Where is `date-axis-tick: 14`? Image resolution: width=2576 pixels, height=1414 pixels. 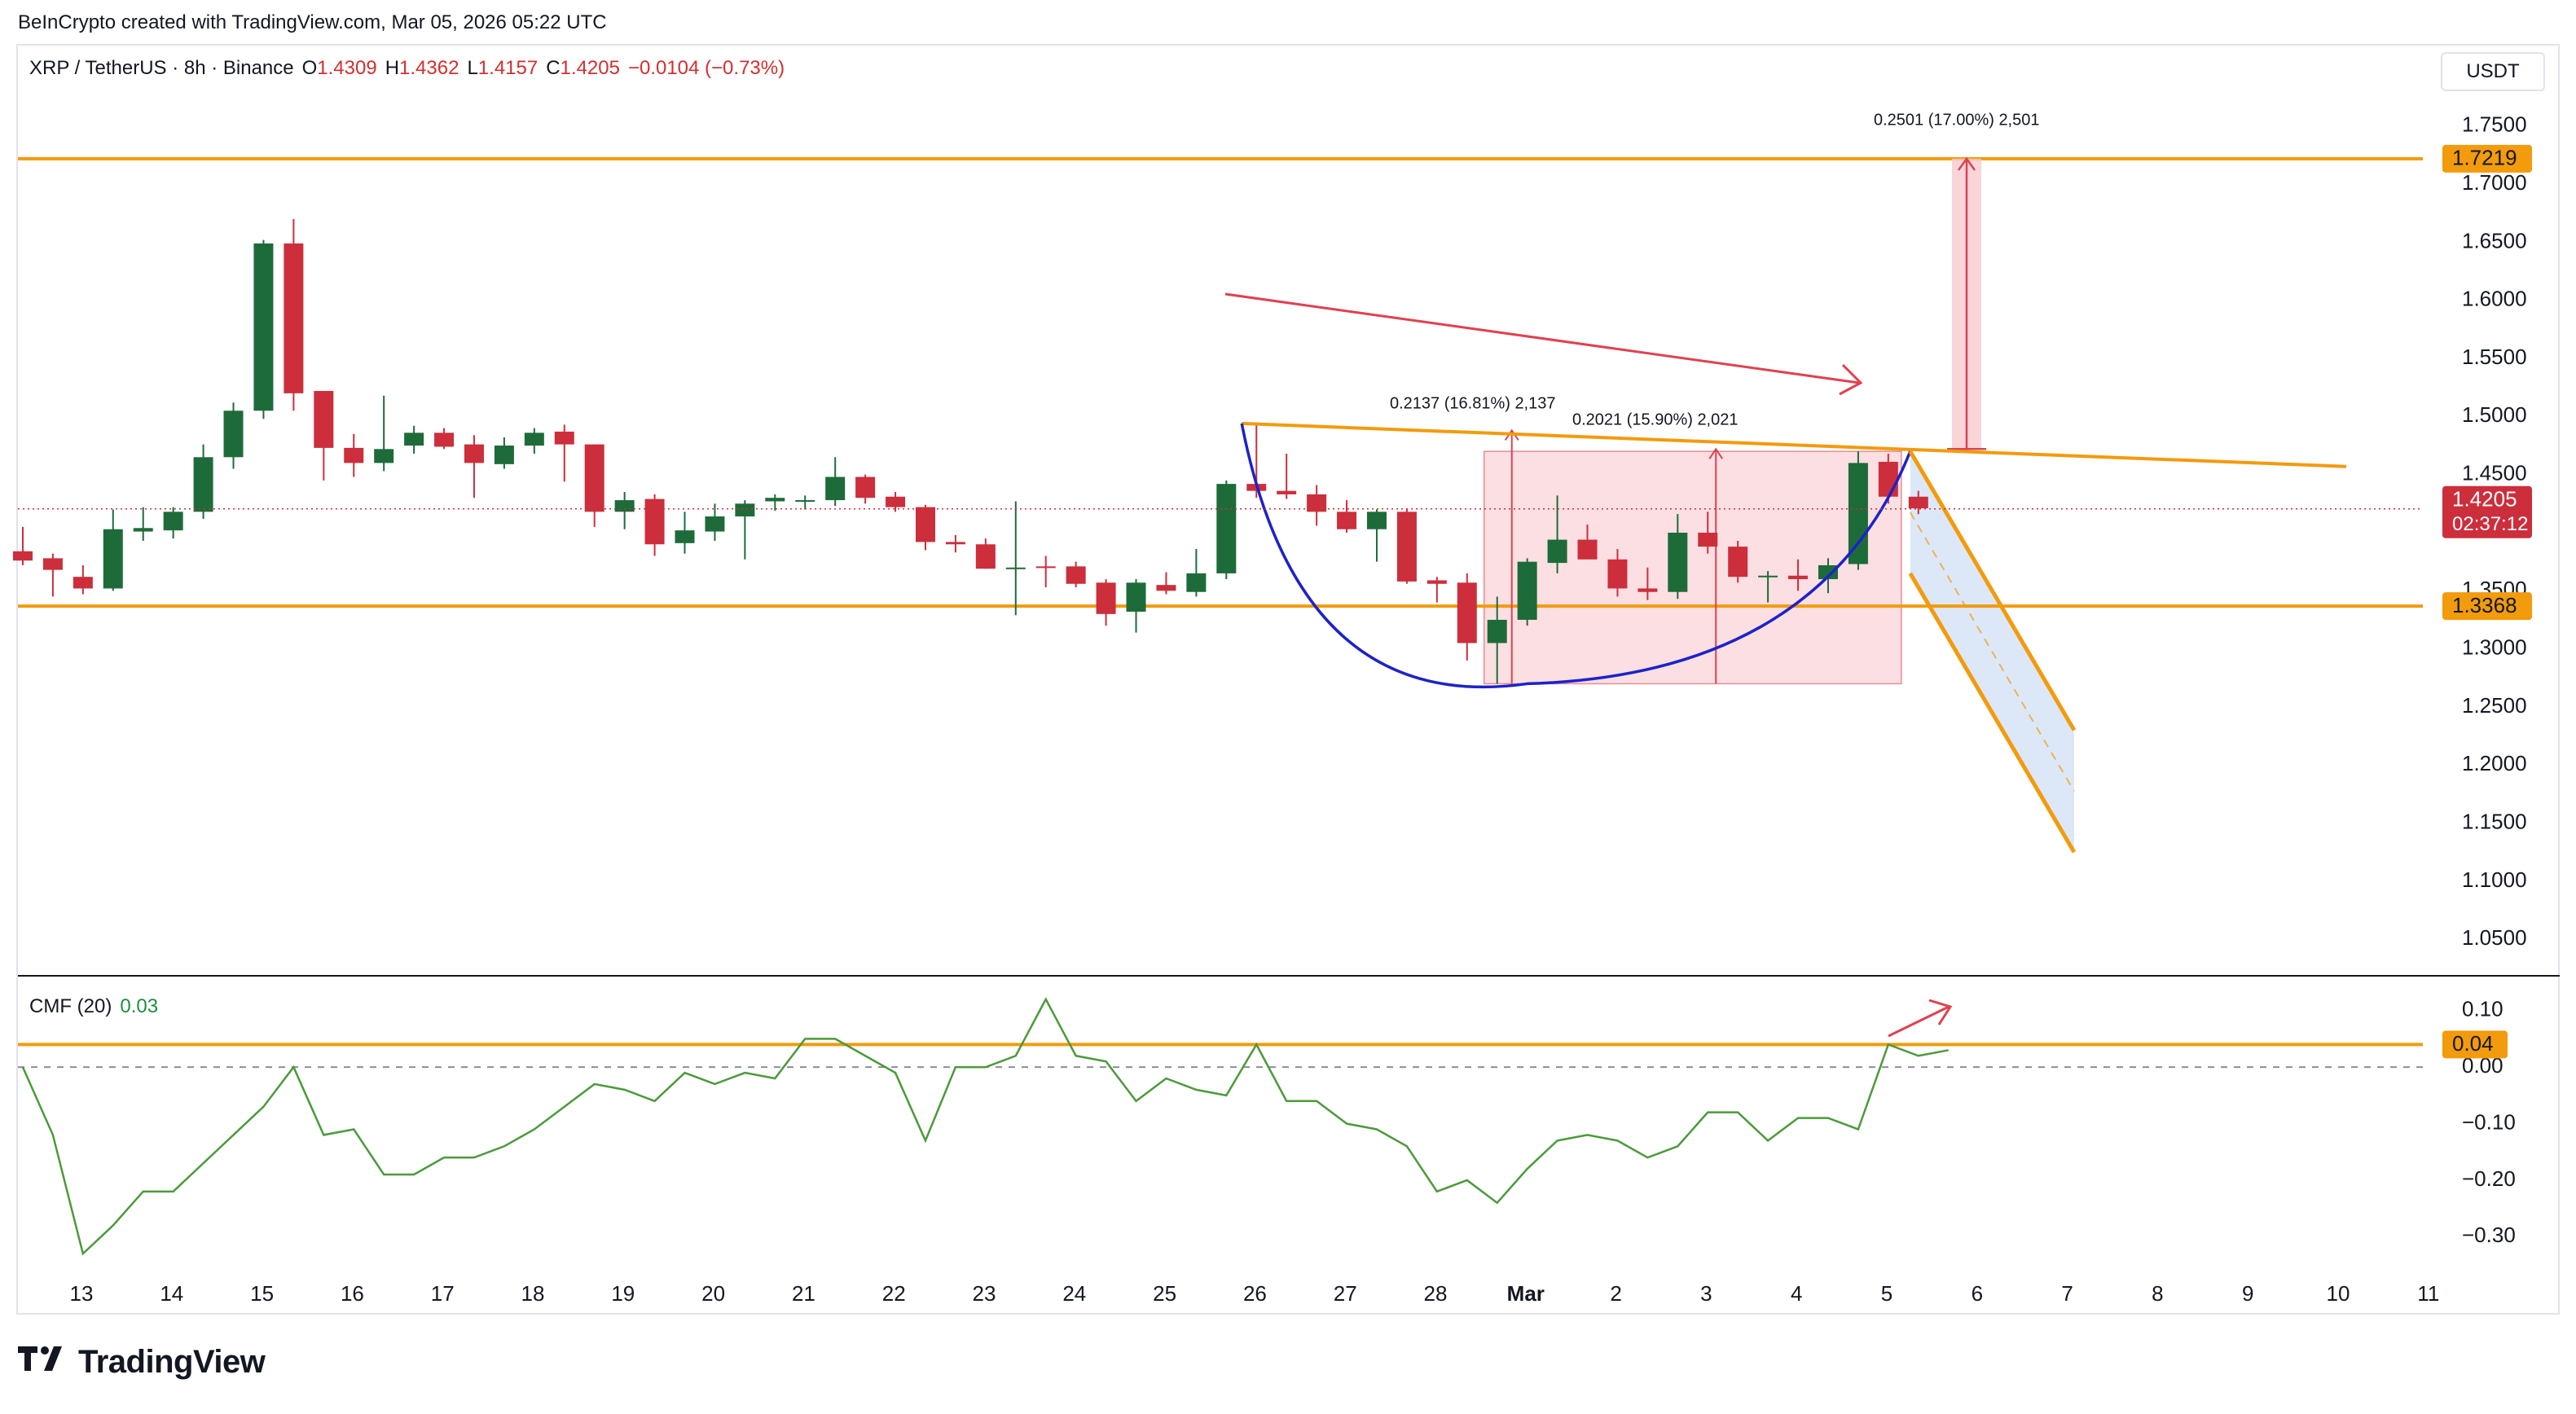 date-axis-tick: 14 is located at coordinates (171, 1293).